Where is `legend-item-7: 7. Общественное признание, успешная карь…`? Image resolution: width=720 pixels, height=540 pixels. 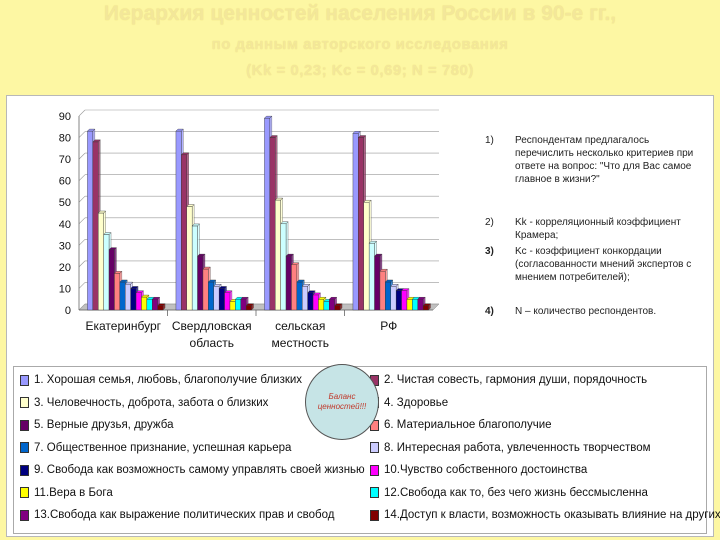 legend-item-7: 7. Общественное признание, успешная карь… is located at coordinates (155, 448).